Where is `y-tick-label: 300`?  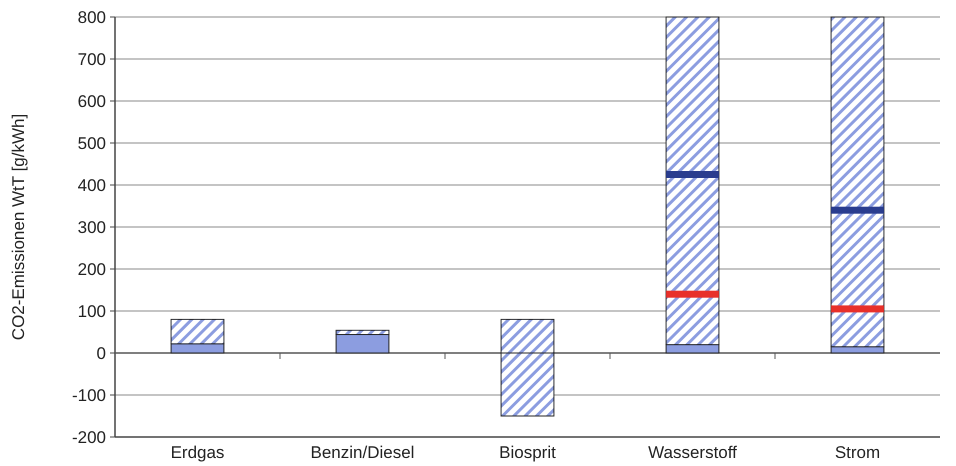
y-tick-label: 300 is located at coordinates (92, 227).